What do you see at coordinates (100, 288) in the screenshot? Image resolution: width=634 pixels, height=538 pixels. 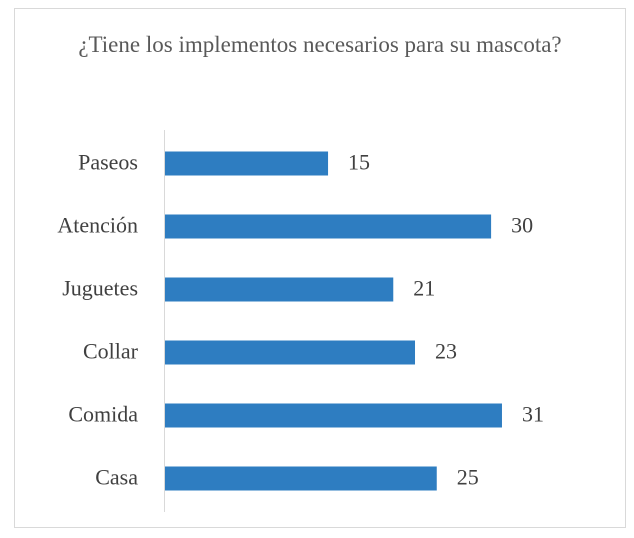 I see `category-label: Juguetes` at bounding box center [100, 288].